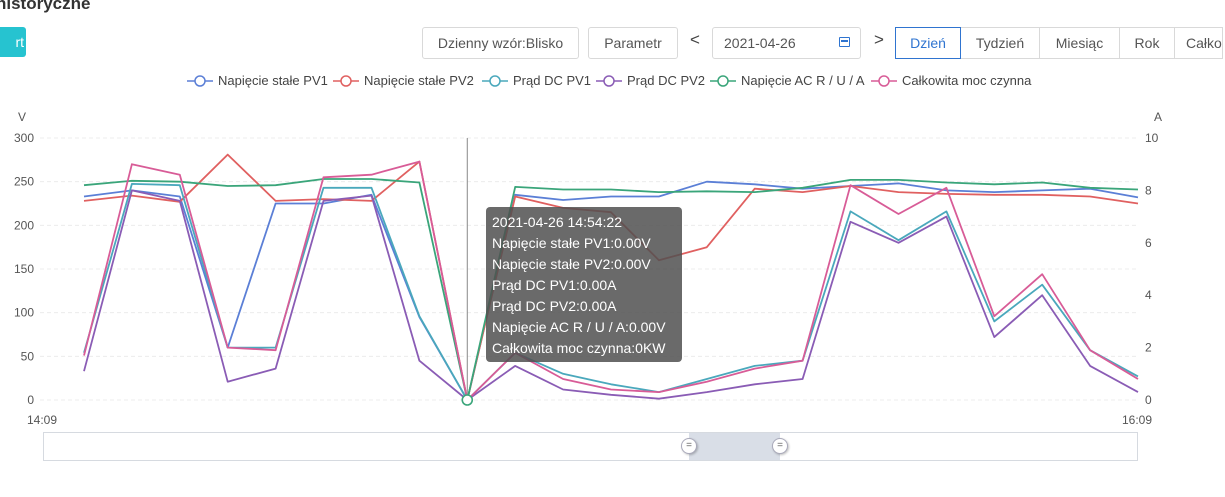 Image resolution: width=1225 pixels, height=497 pixels. Describe the element at coordinates (780, 446) in the screenshot. I see `zoom-handle-right: =` at that location.